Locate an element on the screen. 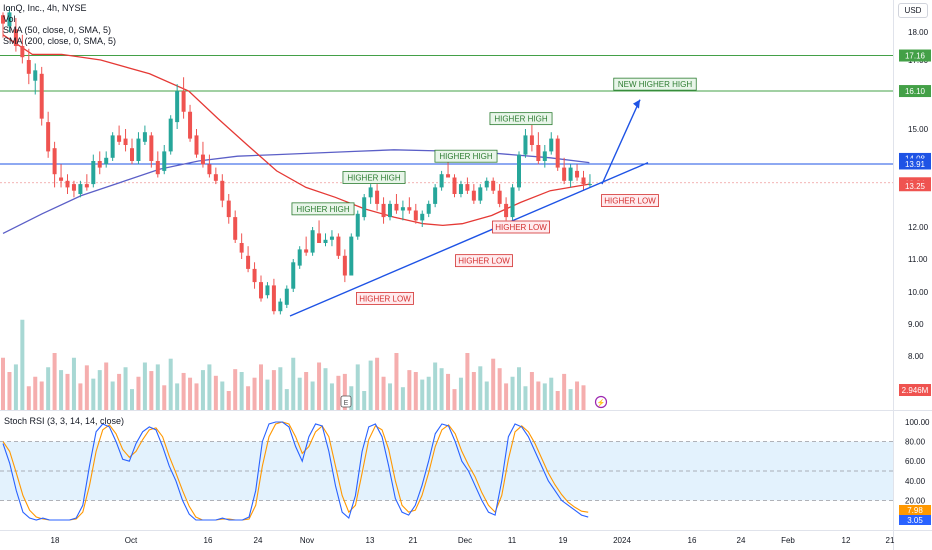 The image size is (932, 550). sma200-legend: SMA (200, close, 0, SMA, 5) is located at coordinates (60, 41).